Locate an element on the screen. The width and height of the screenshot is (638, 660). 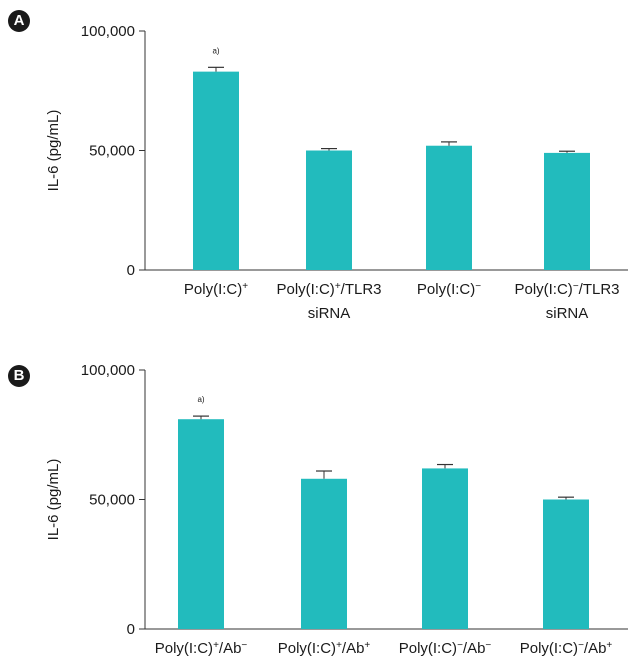
x-tick-label-b-3: Poly(I:C)−/Ab+ is located at coordinates (566, 649).